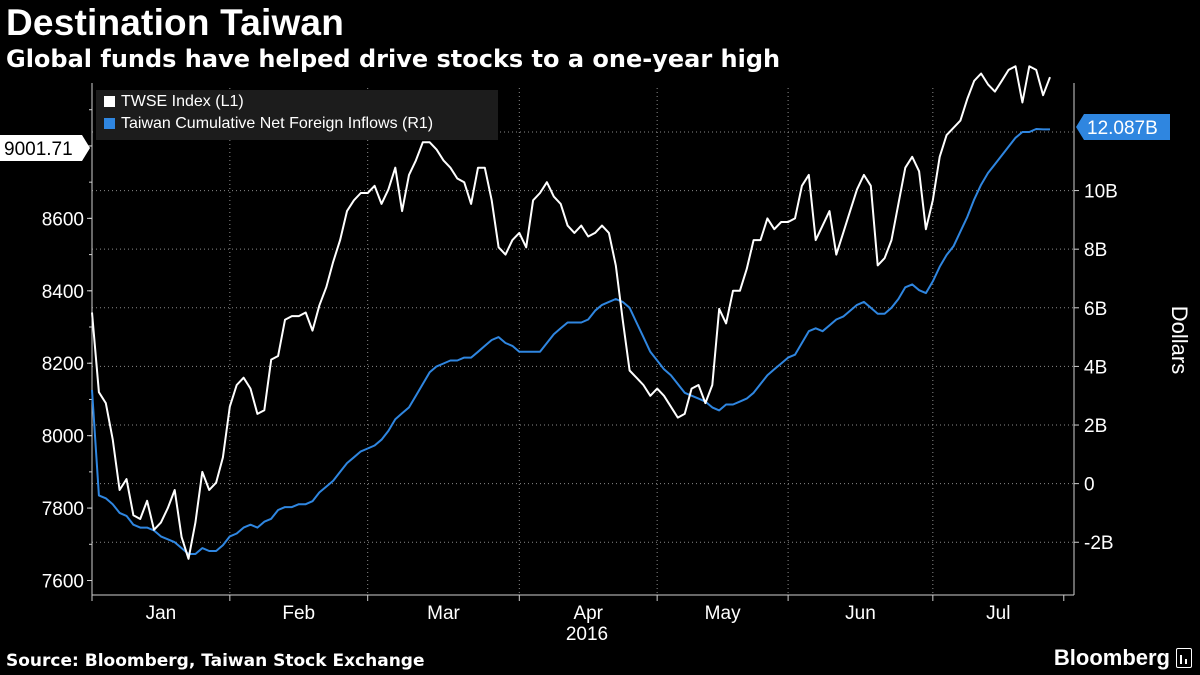 Image resolution: width=1200 pixels, height=675 pixels. Describe the element at coordinates (109, 101) in the screenshot. I see `legend-swatch-twse` at that location.